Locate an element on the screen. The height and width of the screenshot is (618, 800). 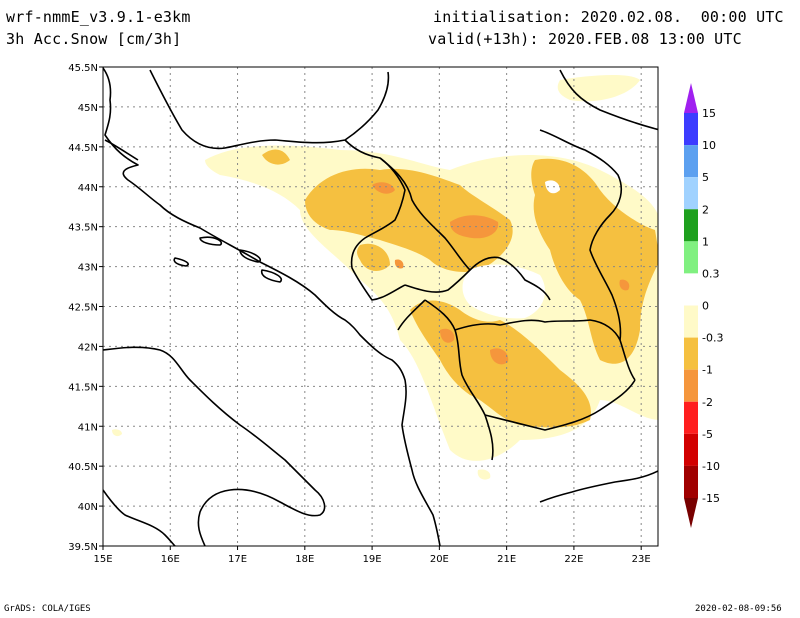
latitude-label: 39.5N is located at coordinates (83, 547).